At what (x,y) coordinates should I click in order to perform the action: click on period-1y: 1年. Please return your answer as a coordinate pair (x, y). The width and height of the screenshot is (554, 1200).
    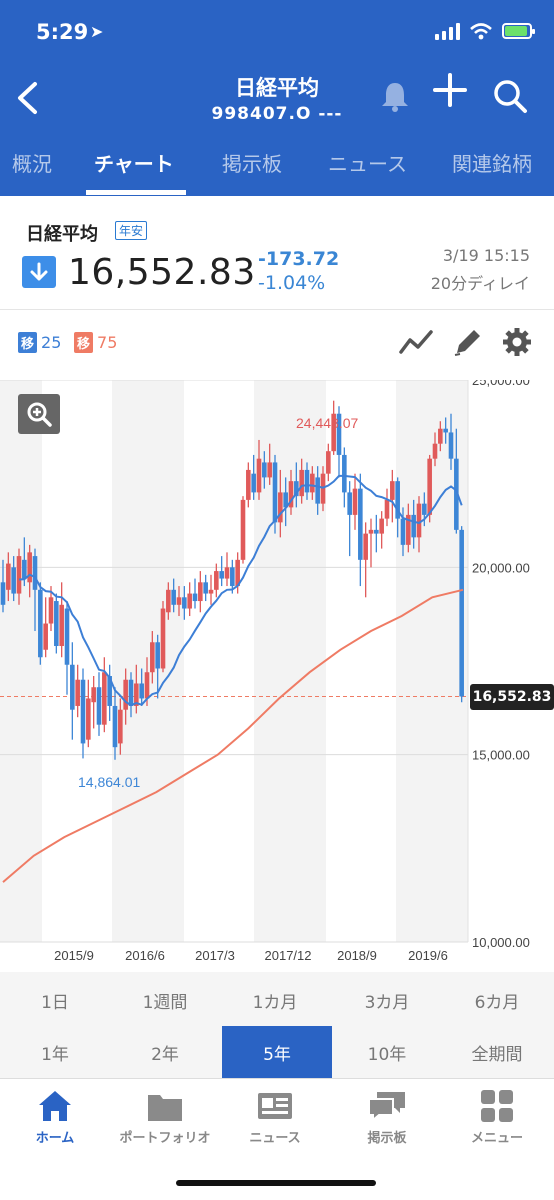
    Looking at the image, I should click on (55, 1054).